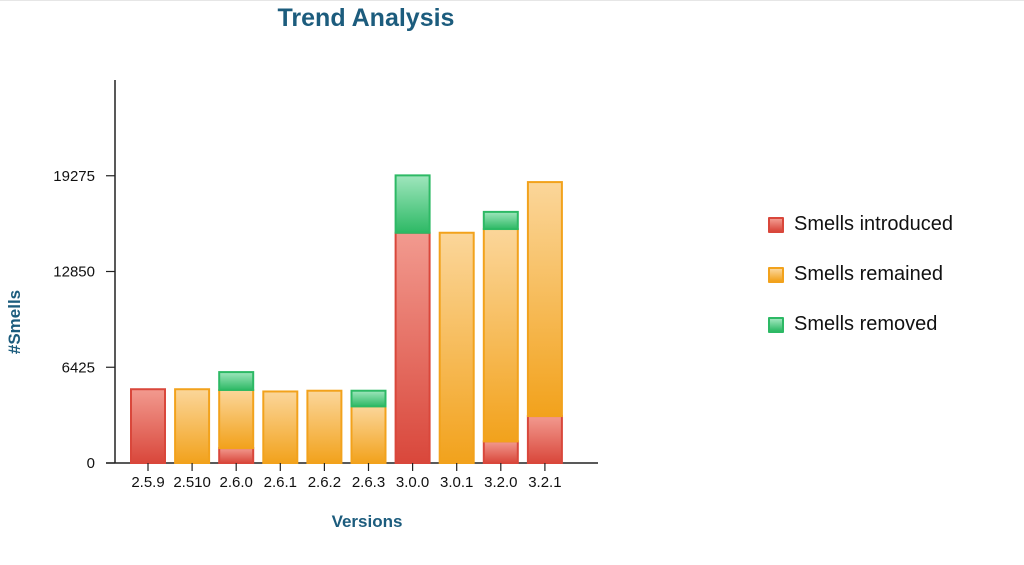 The image size is (1024, 565). I want to click on x-tick-label: 2.6.1, so click(280, 482).